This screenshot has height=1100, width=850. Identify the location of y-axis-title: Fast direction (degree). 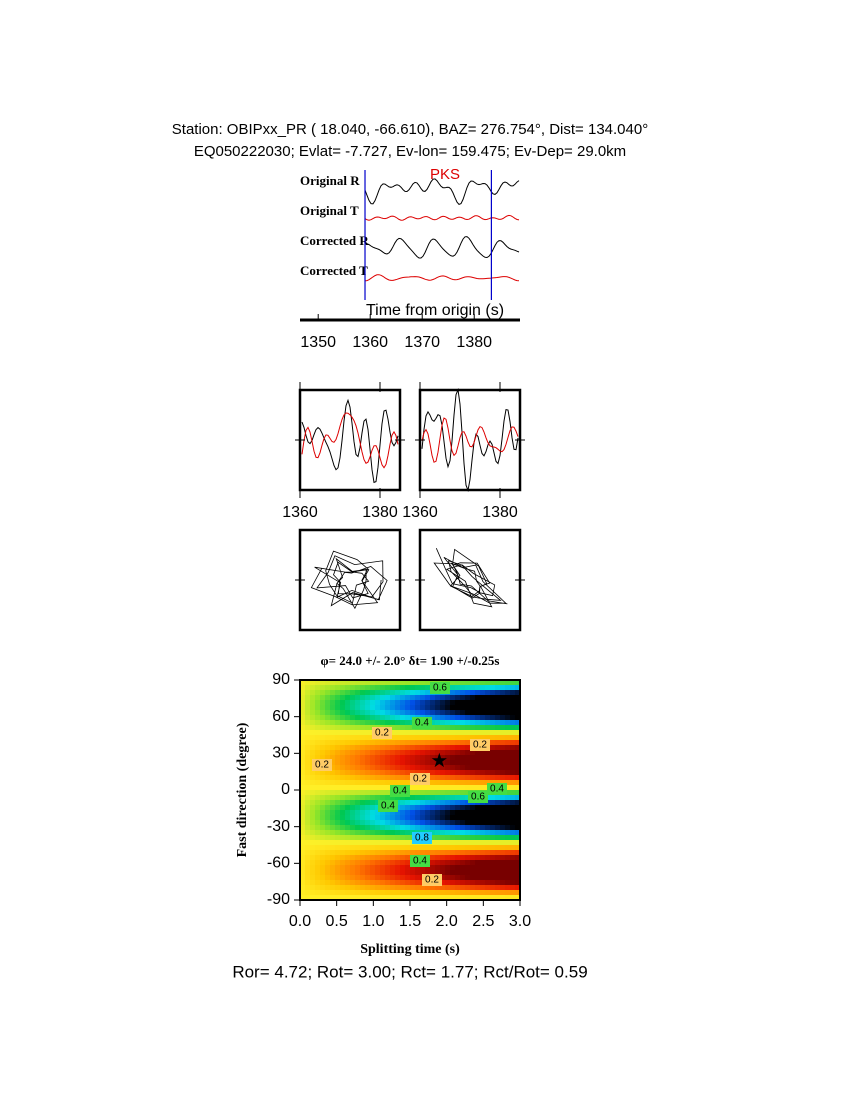
(242, 789).